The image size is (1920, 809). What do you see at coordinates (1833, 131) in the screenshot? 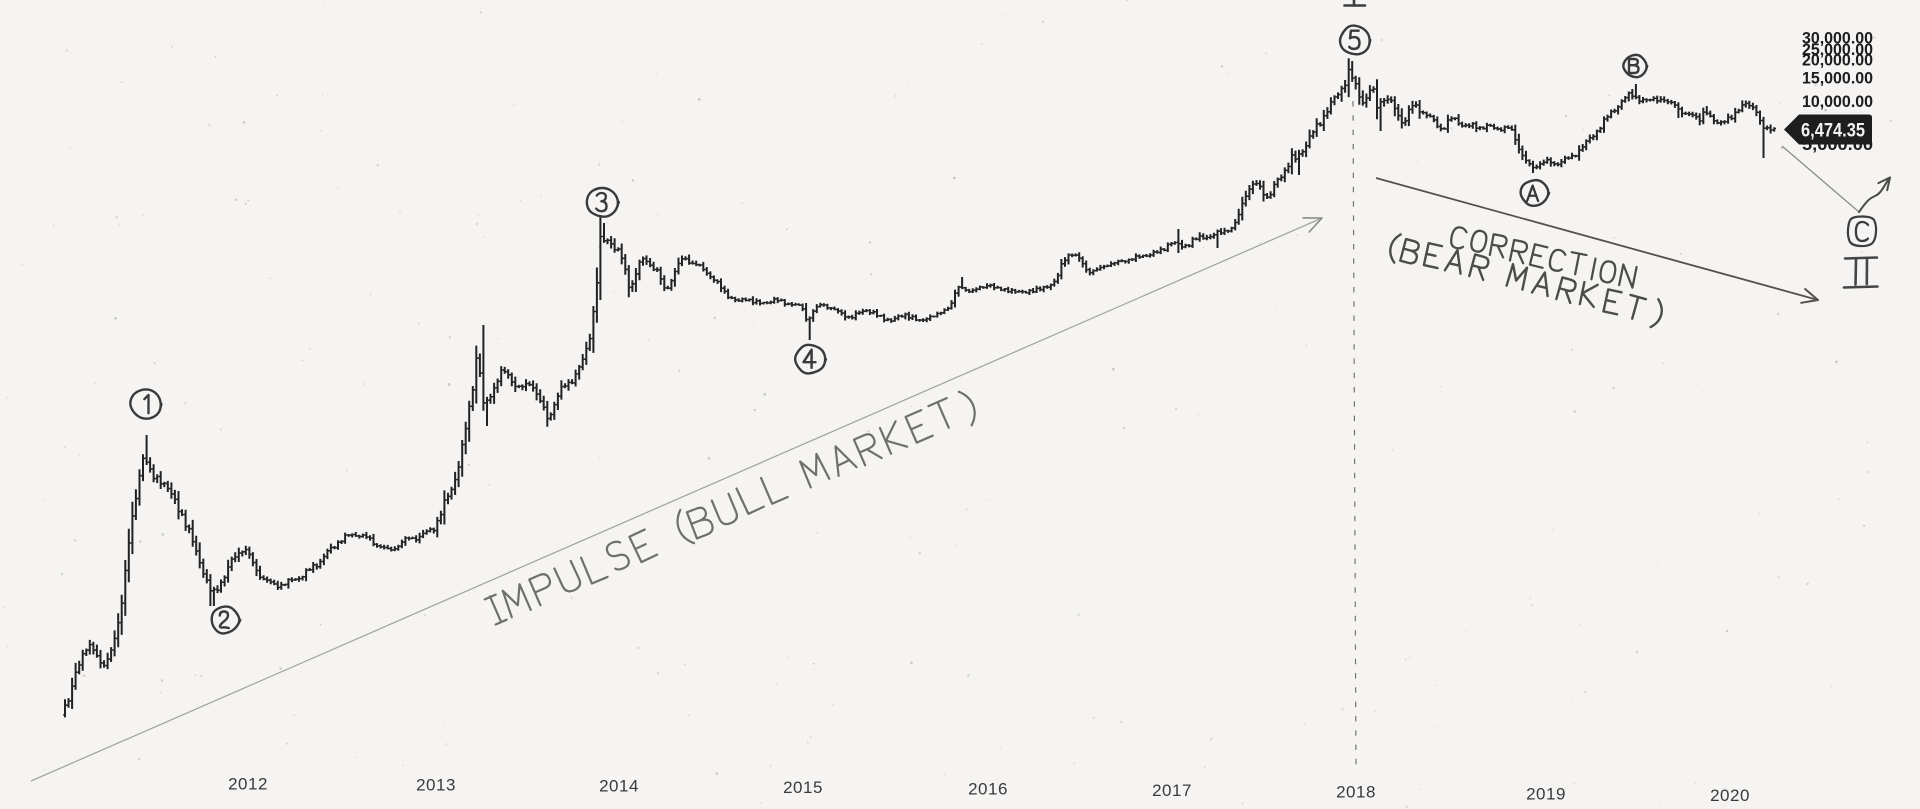
I see `svg-text: 6,474.35` at bounding box center [1833, 131].